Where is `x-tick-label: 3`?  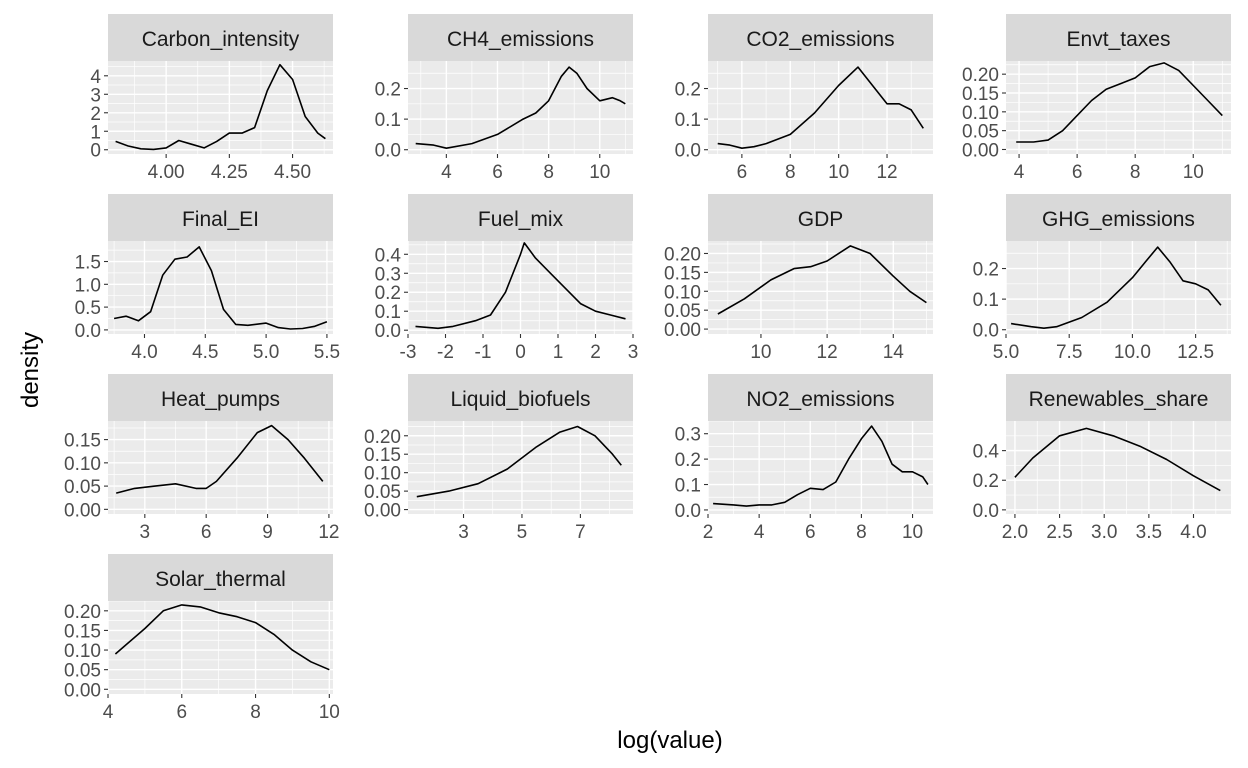
x-tick-label: 3 is located at coordinates (633, 352).